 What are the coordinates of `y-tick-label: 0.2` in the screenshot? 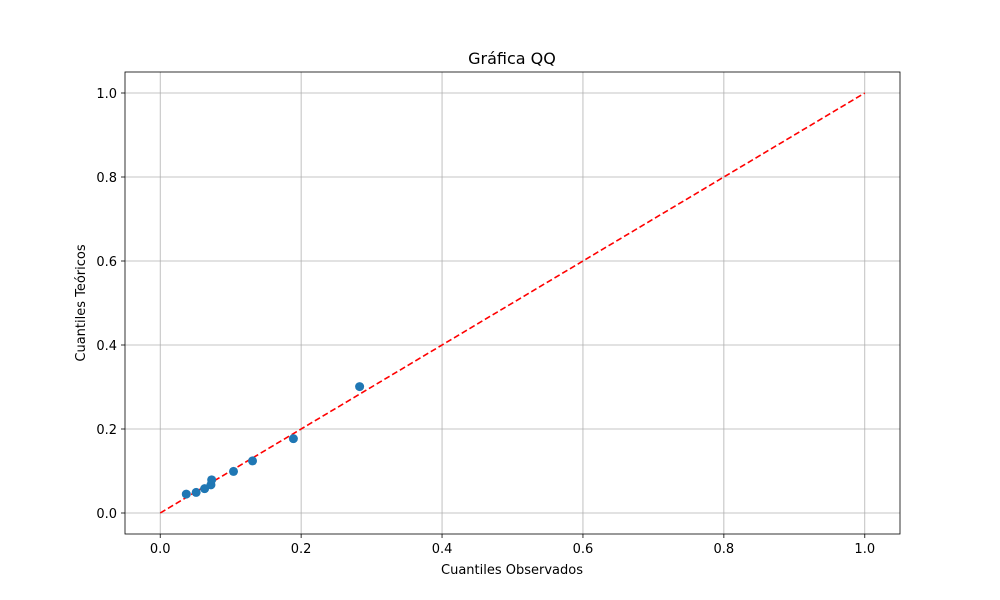 It's located at (106, 430).